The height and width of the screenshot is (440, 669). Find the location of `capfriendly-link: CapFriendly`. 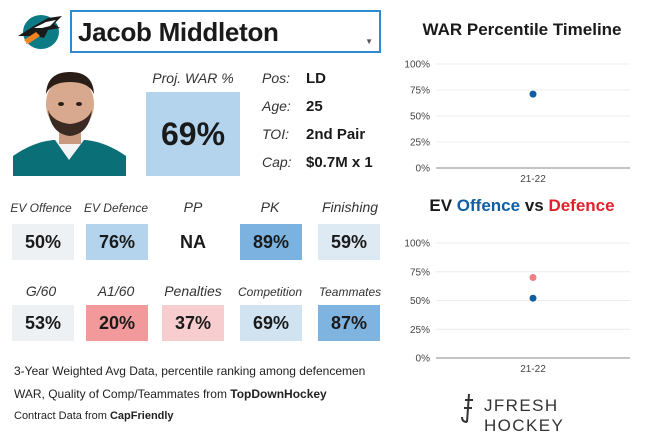

capfriendly-link: CapFriendly is located at coordinates (141, 416).